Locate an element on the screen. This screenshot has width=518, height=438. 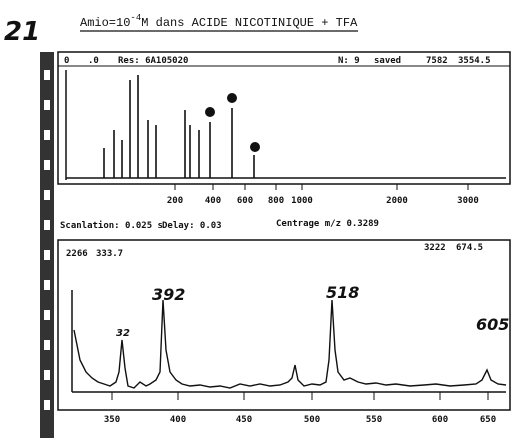
x-tick-label: 200 is located at coordinates (175, 201).